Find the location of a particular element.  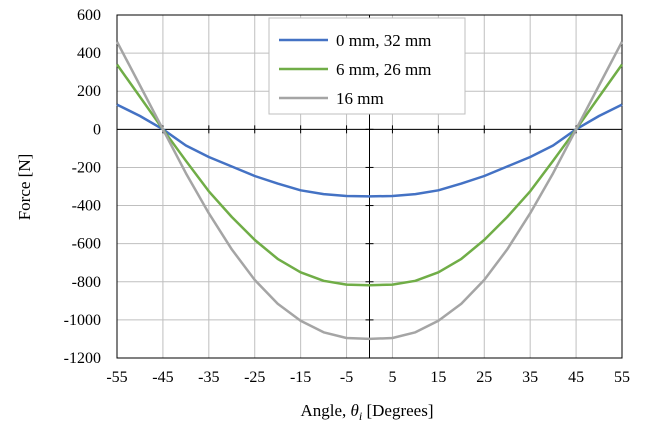

y-axis-title: Force [N] is located at coordinates (24, 187).